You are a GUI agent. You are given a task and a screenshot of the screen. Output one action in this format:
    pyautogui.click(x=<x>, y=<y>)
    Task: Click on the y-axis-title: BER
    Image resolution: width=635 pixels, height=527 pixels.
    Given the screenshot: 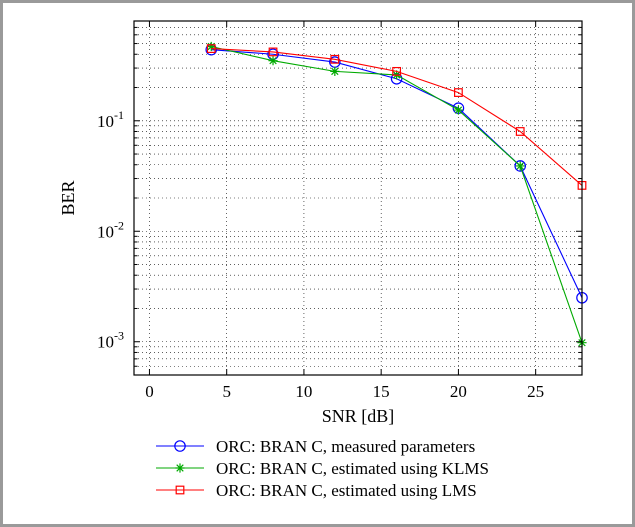 What is the action you would take?
    pyautogui.click(x=68, y=197)
    